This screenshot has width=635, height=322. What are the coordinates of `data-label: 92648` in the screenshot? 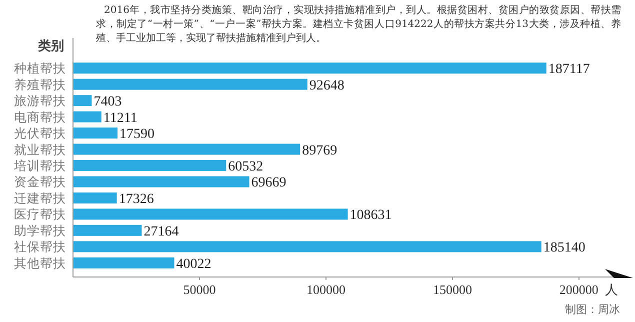 It's located at (326, 86).